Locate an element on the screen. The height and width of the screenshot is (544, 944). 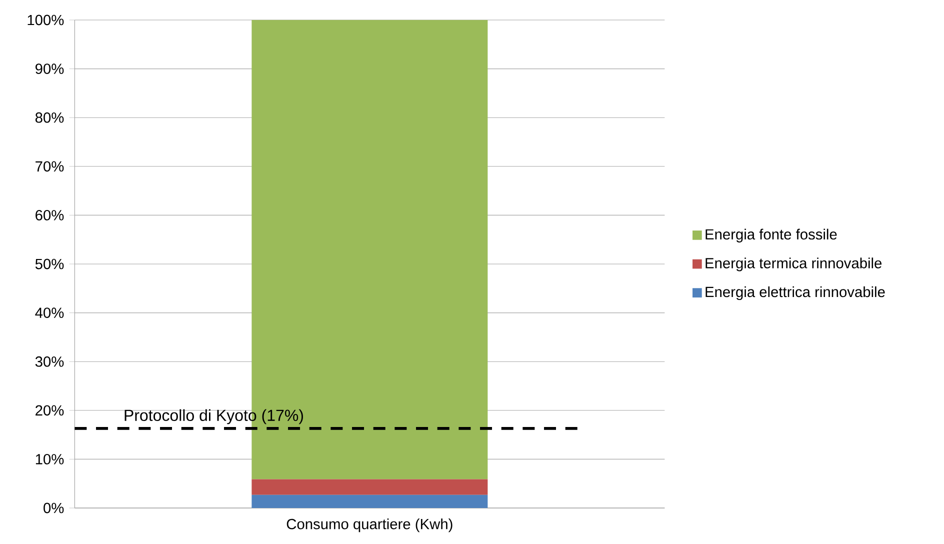
legend-label: Energia fonte fossile is located at coordinates (771, 235).